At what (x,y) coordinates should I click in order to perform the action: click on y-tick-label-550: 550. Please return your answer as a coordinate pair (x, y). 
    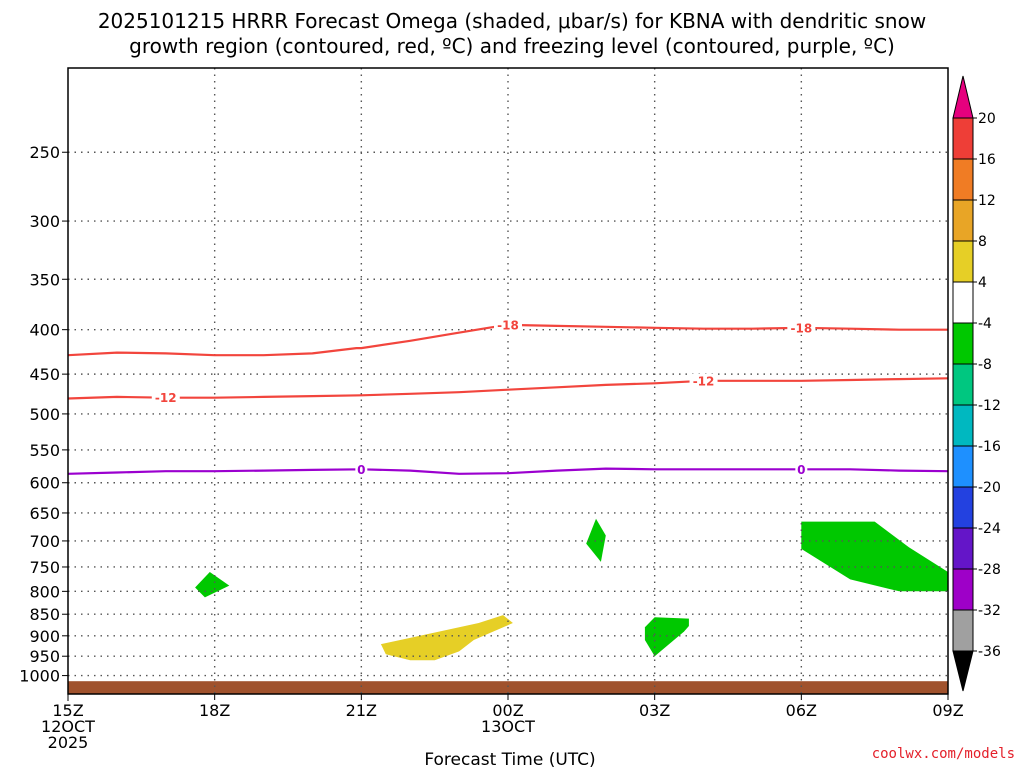
    Looking at the image, I should click on (44, 450).